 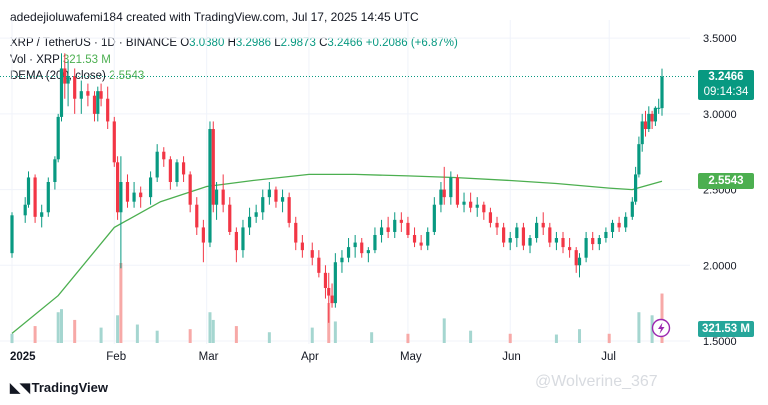 What do you see at coordinates (253, 43) in the screenshot?
I see `high-value: 3.2986` at bounding box center [253, 43].